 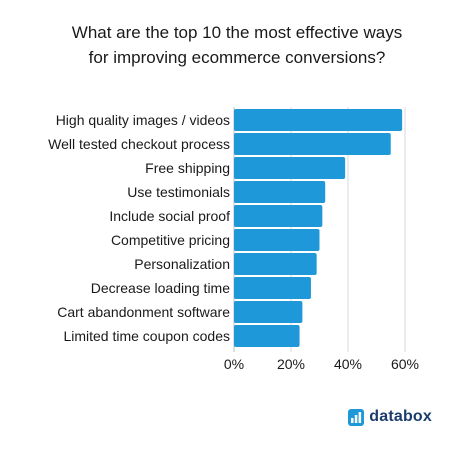 What do you see at coordinates (170, 240) in the screenshot?
I see `category-label: Competitive pricing` at bounding box center [170, 240].